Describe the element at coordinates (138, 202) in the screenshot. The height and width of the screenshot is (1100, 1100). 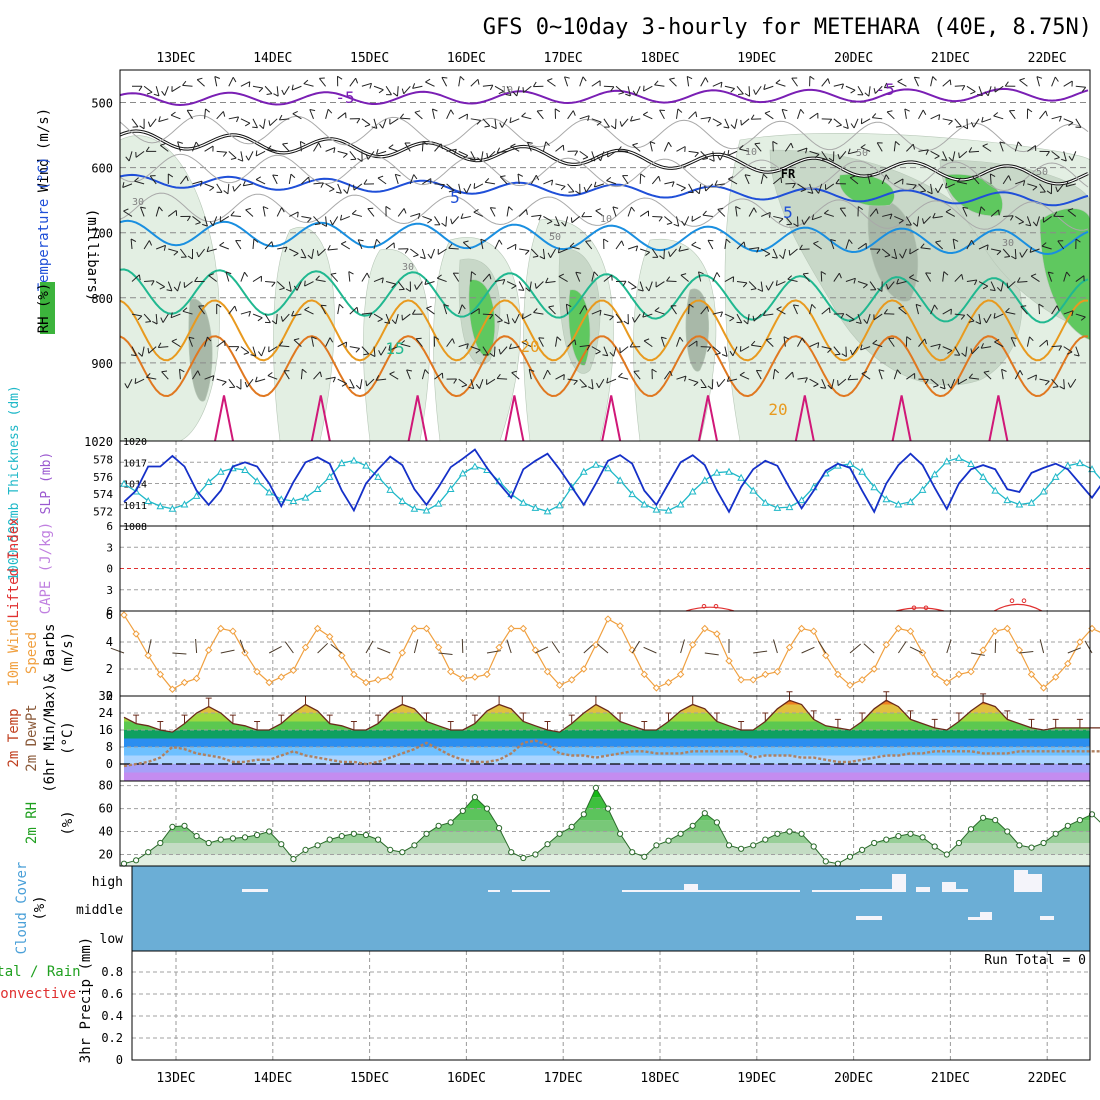
I see `rh-contour-label: 30` at that location.